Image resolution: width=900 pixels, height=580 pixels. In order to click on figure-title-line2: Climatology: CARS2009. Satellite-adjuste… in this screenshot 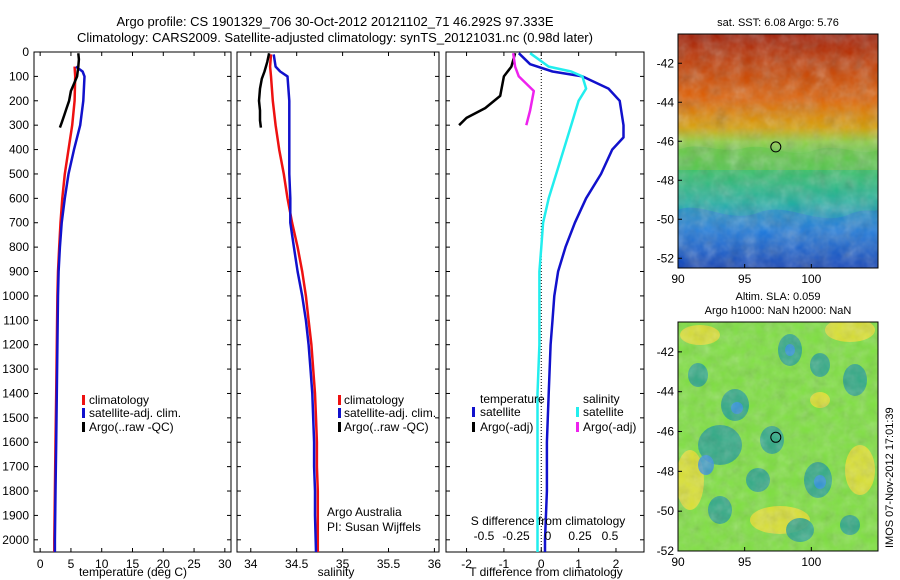, I will do `click(335, 37)`.